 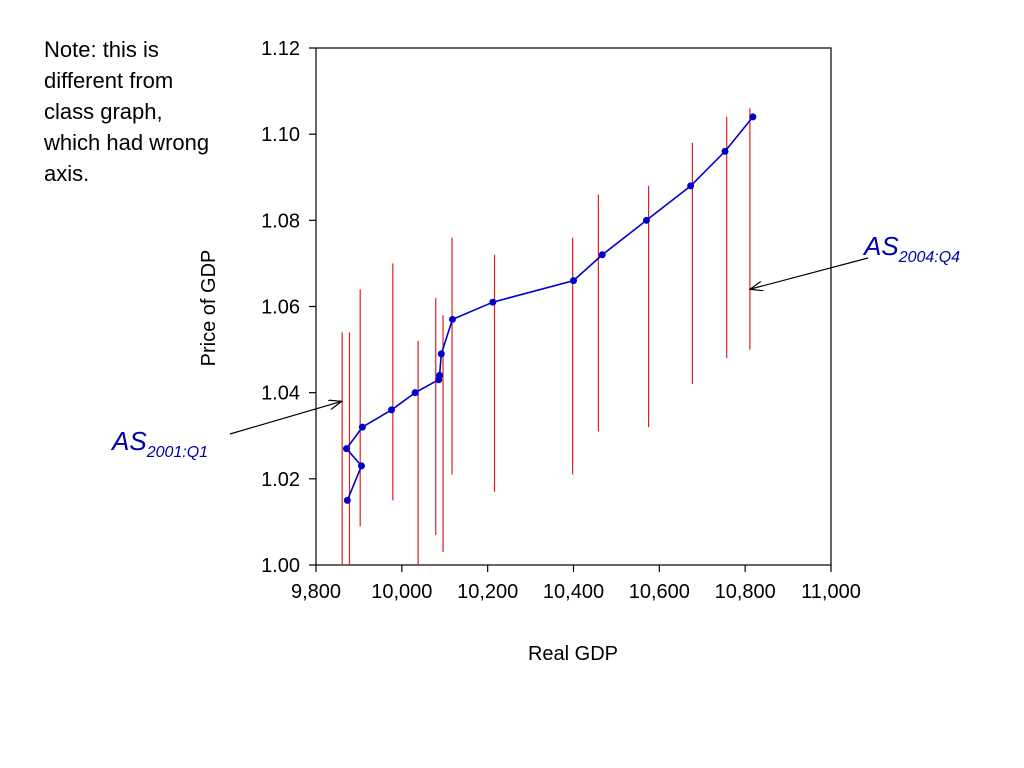 I want to click on y-tick-label-3: 1.06, so click(x=280, y=308).